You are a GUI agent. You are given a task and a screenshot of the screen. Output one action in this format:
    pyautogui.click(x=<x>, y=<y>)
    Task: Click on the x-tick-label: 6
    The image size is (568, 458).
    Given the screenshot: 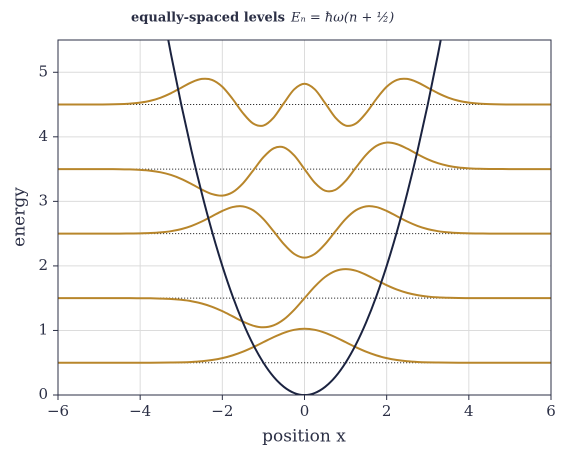 What is the action you would take?
    pyautogui.click(x=551, y=411)
    